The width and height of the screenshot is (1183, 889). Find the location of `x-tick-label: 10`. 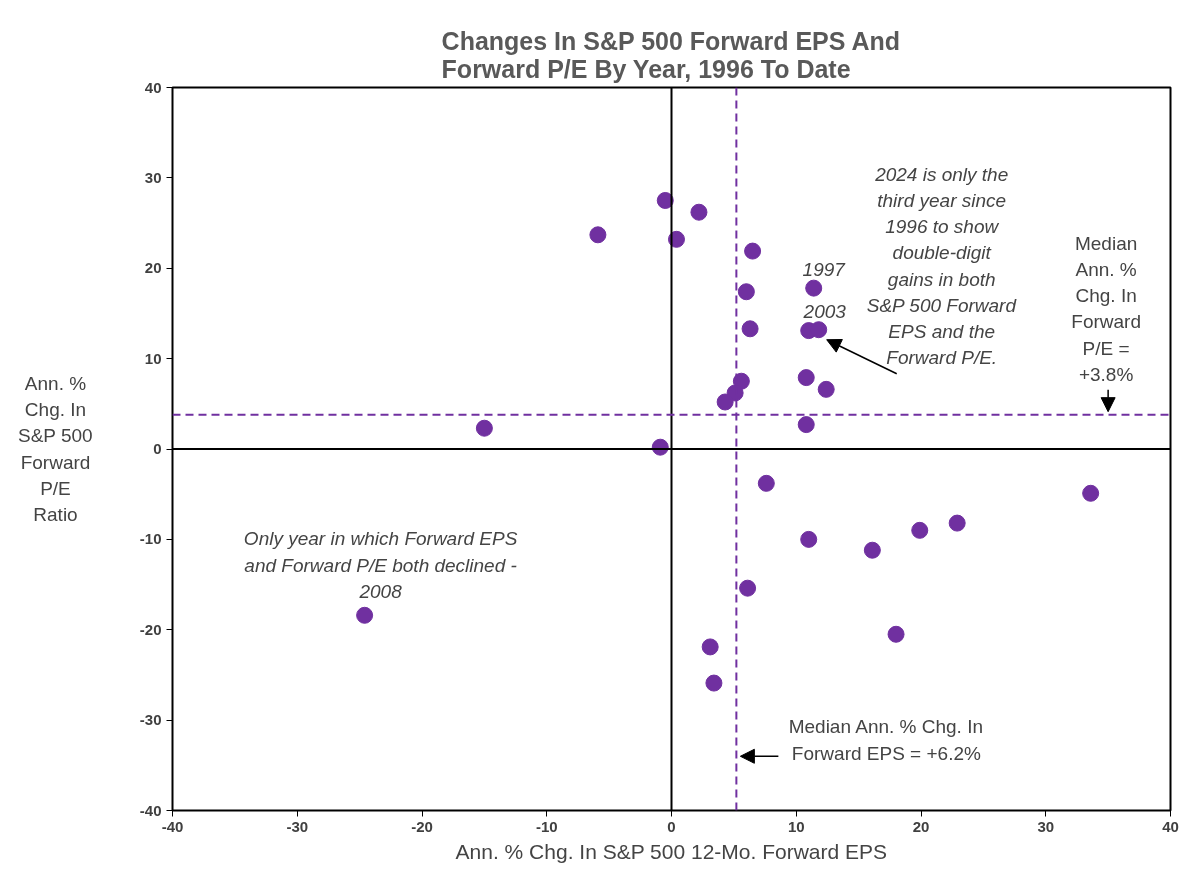

x-tick-label: 10 is located at coordinates (796, 826).